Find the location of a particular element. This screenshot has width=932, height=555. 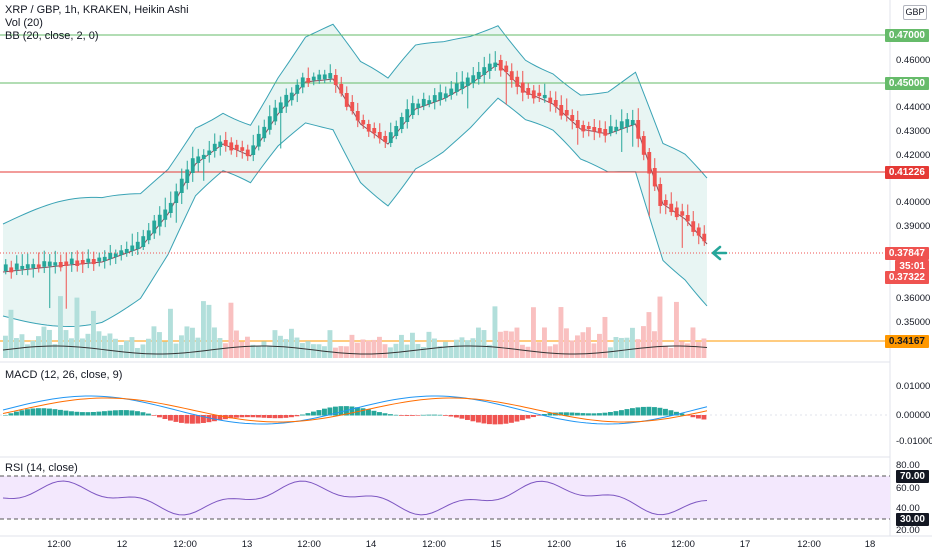

macd-legend: MACD (12, 26, close, 9) is located at coordinates (64, 375).